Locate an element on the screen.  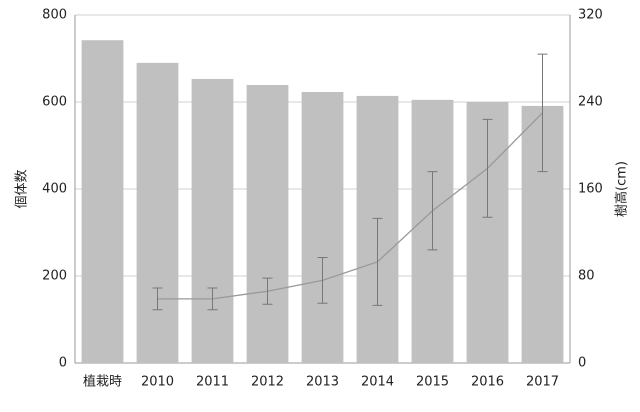
x-tick-label: 2013 is located at coordinates (322, 382).